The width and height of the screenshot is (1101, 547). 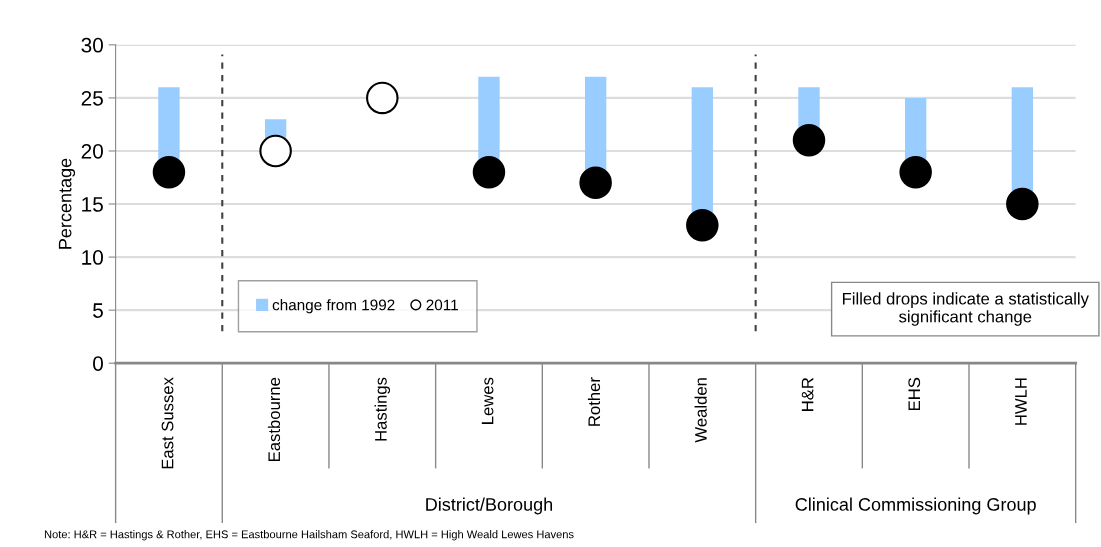 What do you see at coordinates (382, 409) in the screenshot?
I see `x-tick-label: Hastings` at bounding box center [382, 409].